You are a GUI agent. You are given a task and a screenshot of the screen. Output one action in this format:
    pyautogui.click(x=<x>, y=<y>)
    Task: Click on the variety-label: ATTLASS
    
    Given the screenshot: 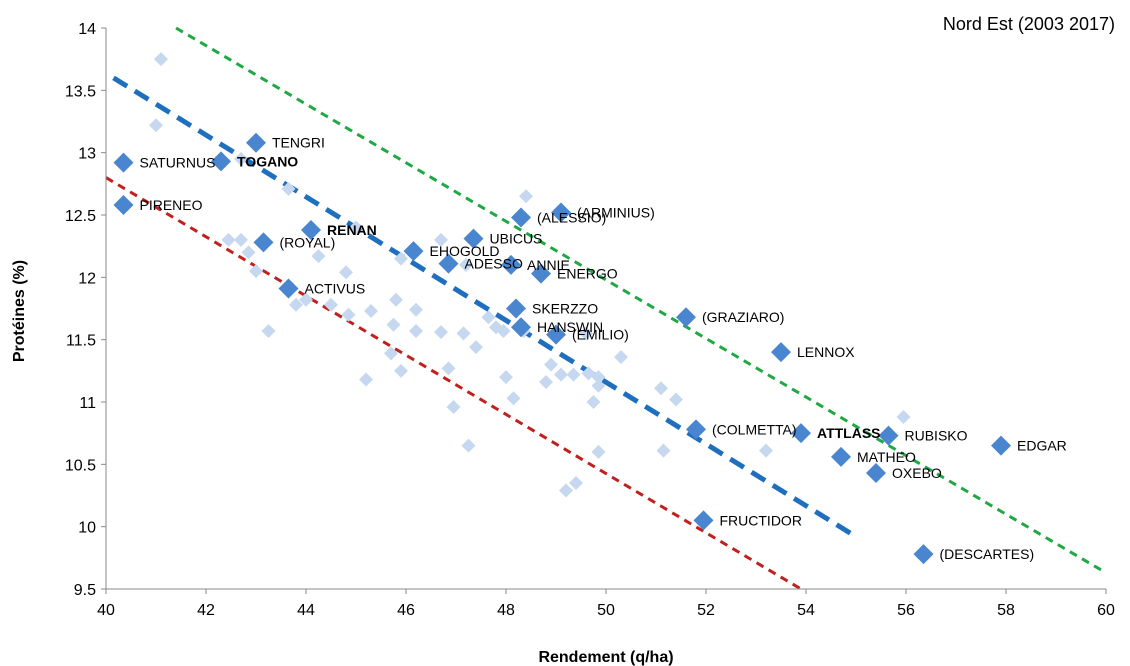 What is the action you would take?
    pyautogui.click(x=849, y=433)
    